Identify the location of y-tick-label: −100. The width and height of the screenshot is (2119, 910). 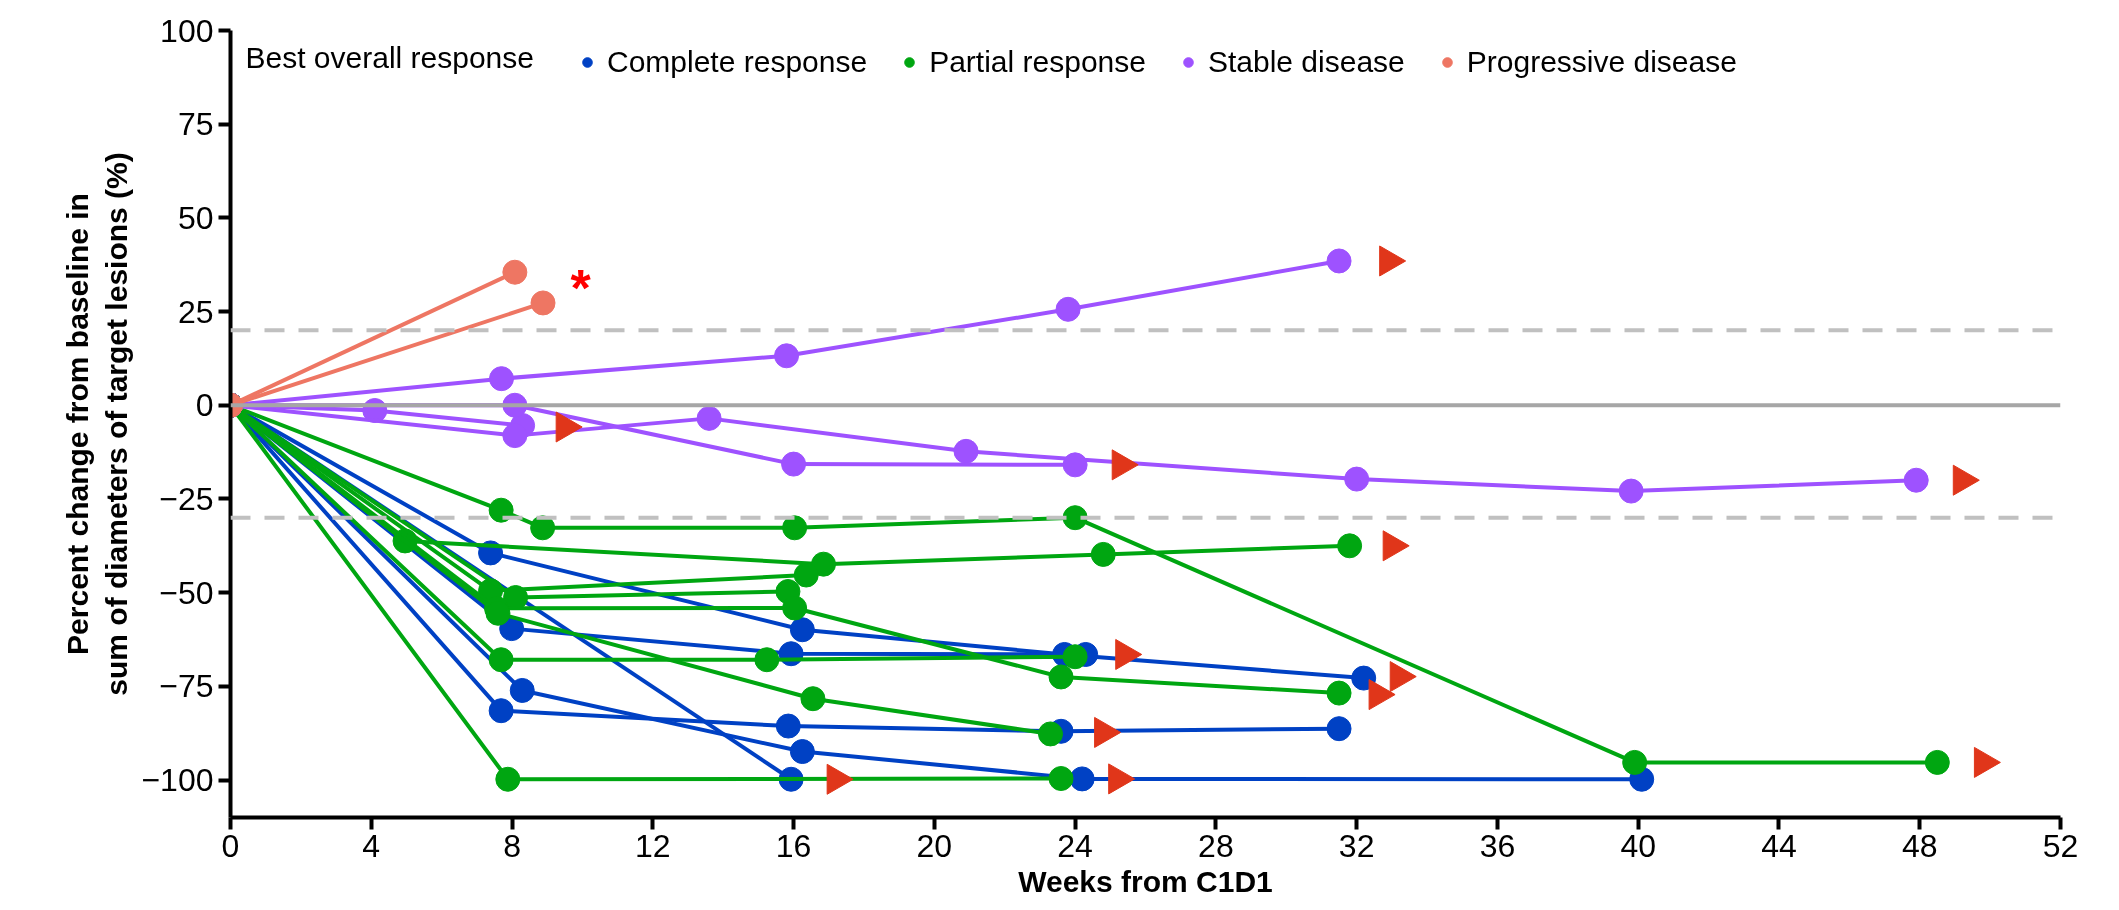
(177, 780).